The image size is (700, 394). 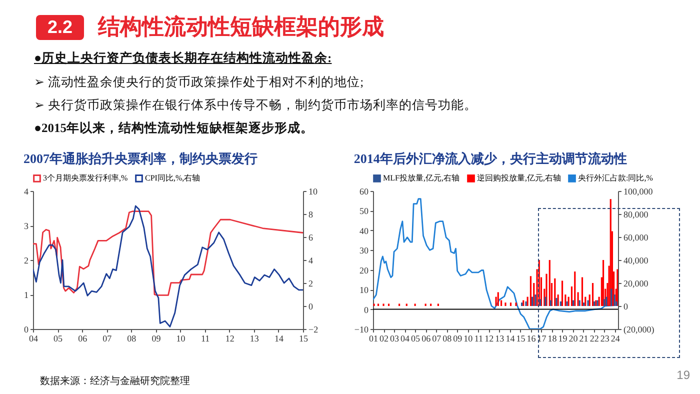 I want to click on source-note: 数据来源：经济与金融研究院整理, so click(x=115, y=381).